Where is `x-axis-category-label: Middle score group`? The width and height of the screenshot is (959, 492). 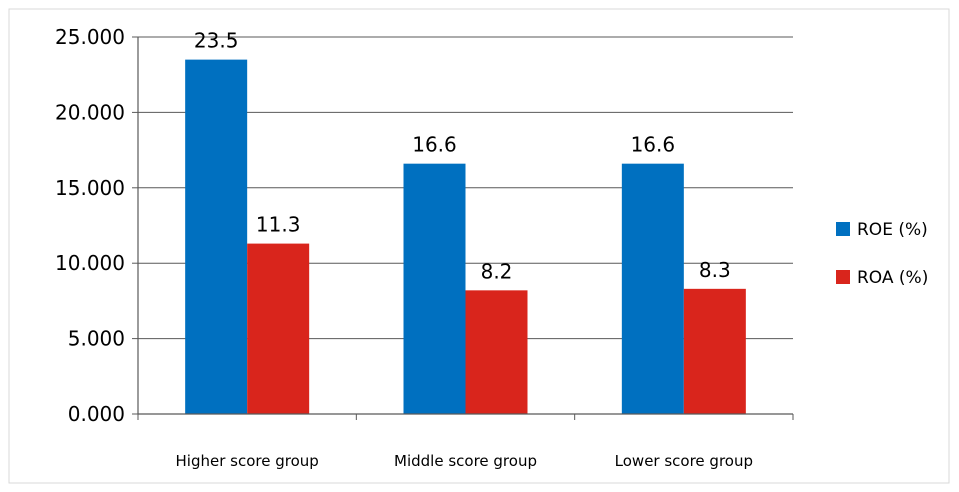 x-axis-category-label: Middle score group is located at coordinates (465, 461).